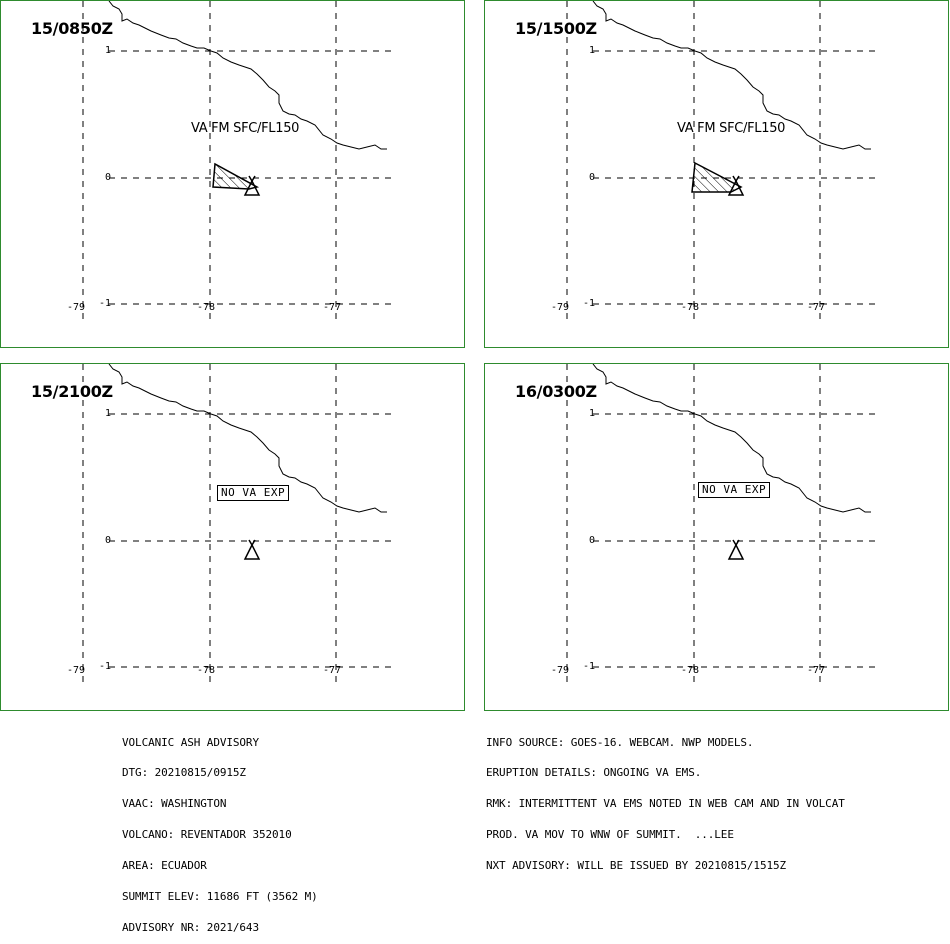  What do you see at coordinates (72, 391) in the screenshot?
I see `panel-time: 15/2100Z` at bounding box center [72, 391].